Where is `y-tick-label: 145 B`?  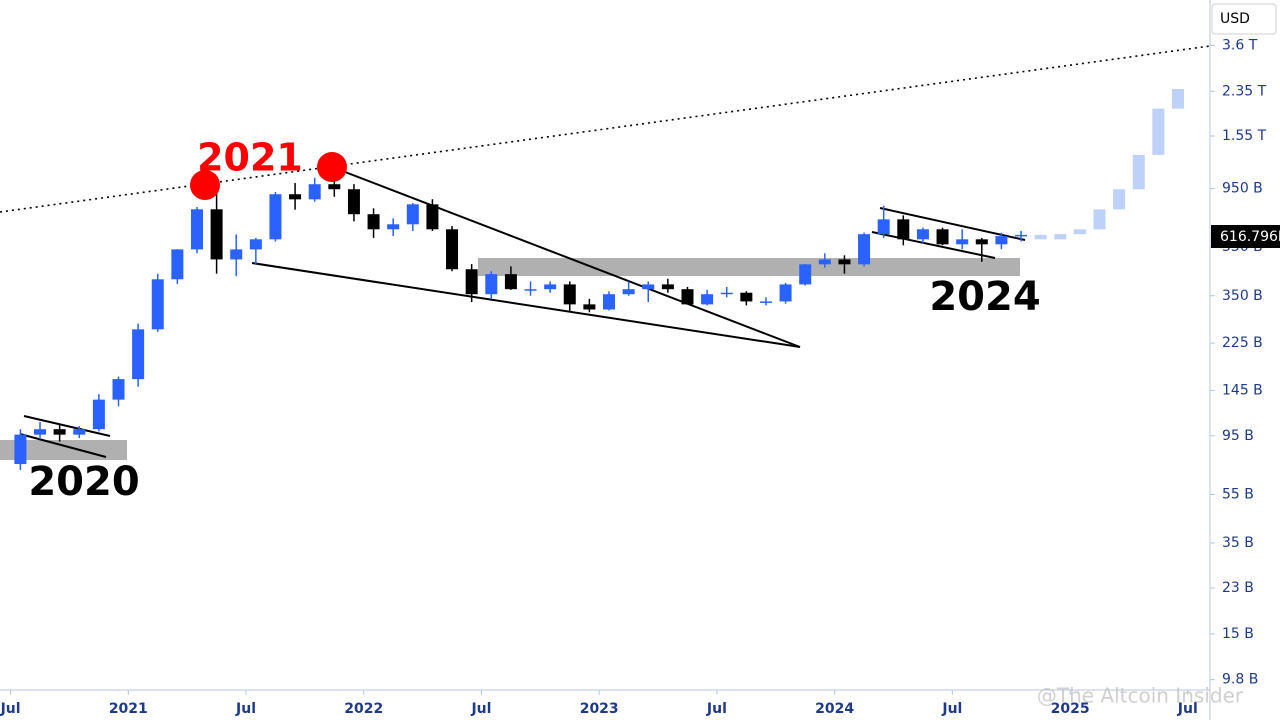 y-tick-label: 145 B is located at coordinates (1242, 390).